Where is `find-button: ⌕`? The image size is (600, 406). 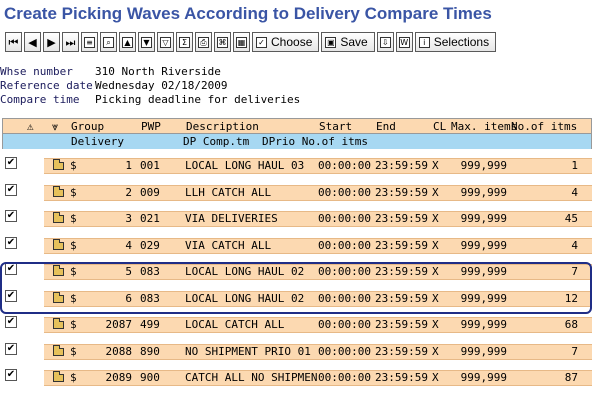
find-button: ⌕ is located at coordinates (108, 42).